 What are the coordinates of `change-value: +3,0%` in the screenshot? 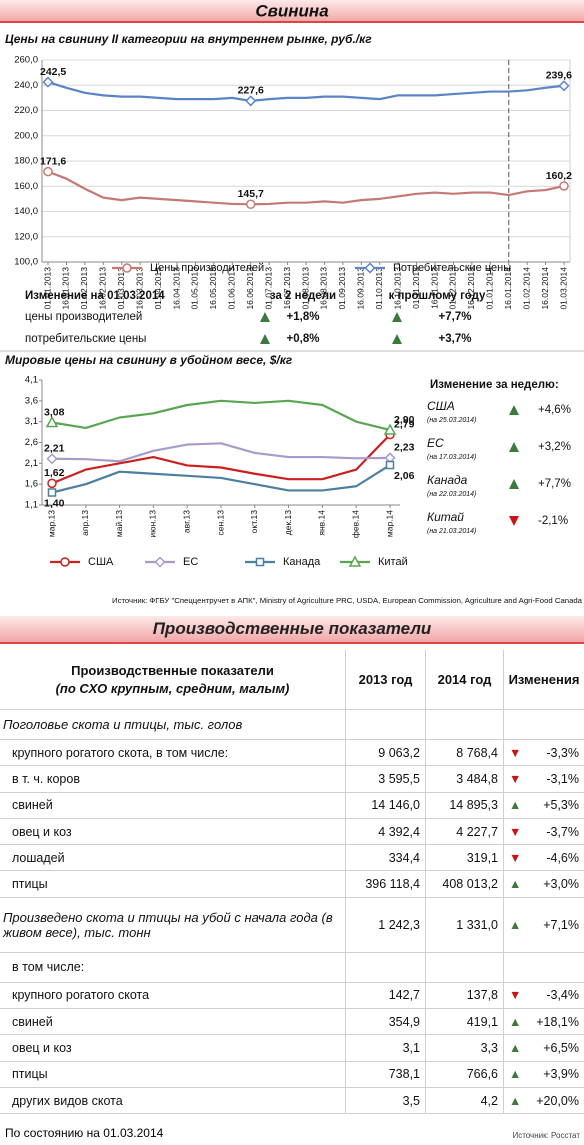 It's located at (561, 884).